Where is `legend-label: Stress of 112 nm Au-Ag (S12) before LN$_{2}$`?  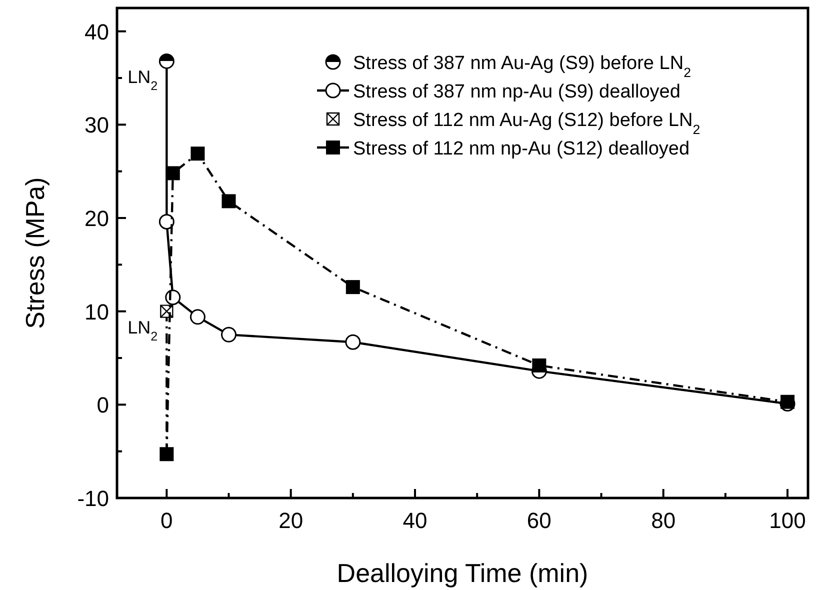 legend-label: Stress of 112 nm Au-Ag (S12) before LN$_{2}$ is located at coordinates (526, 123).